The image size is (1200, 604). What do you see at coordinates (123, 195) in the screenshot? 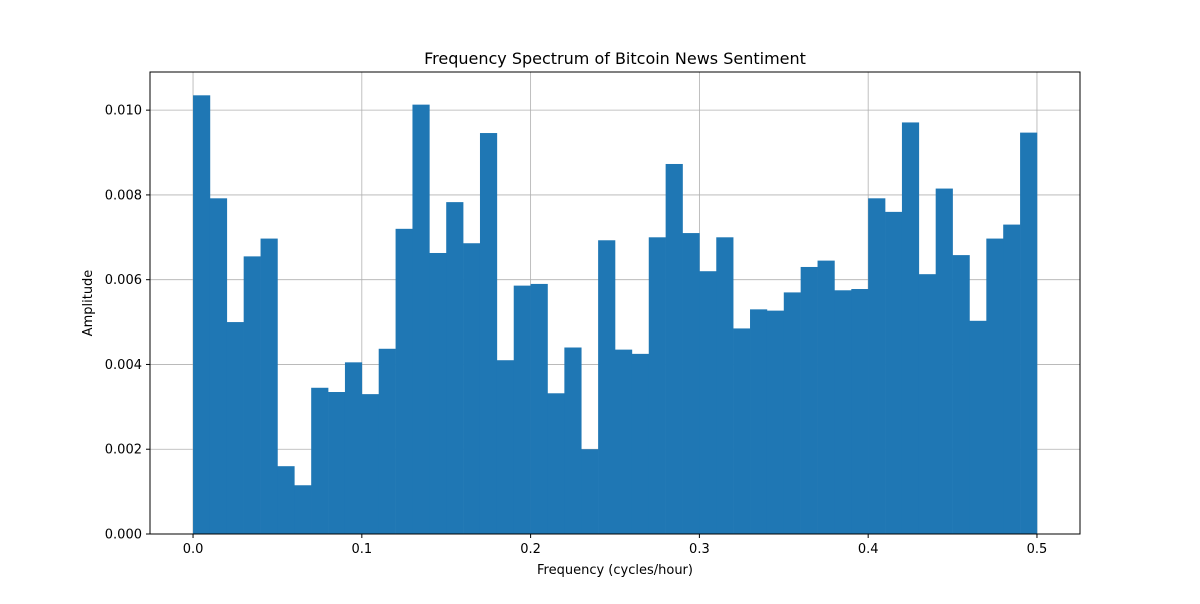
I see `y-tick-label: 0.008` at bounding box center [123, 195].